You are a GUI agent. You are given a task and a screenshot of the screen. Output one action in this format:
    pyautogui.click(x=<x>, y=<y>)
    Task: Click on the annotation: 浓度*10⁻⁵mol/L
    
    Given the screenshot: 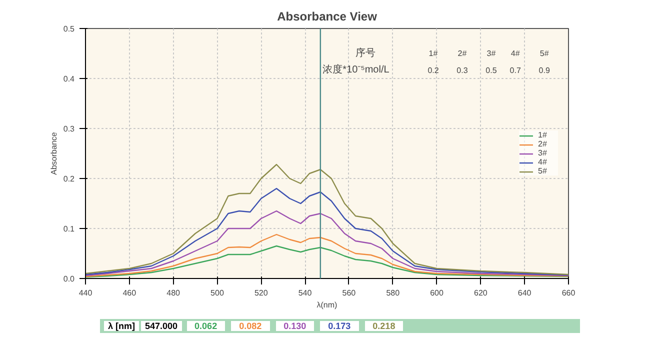 What is the action you would take?
    pyautogui.click(x=356, y=69)
    